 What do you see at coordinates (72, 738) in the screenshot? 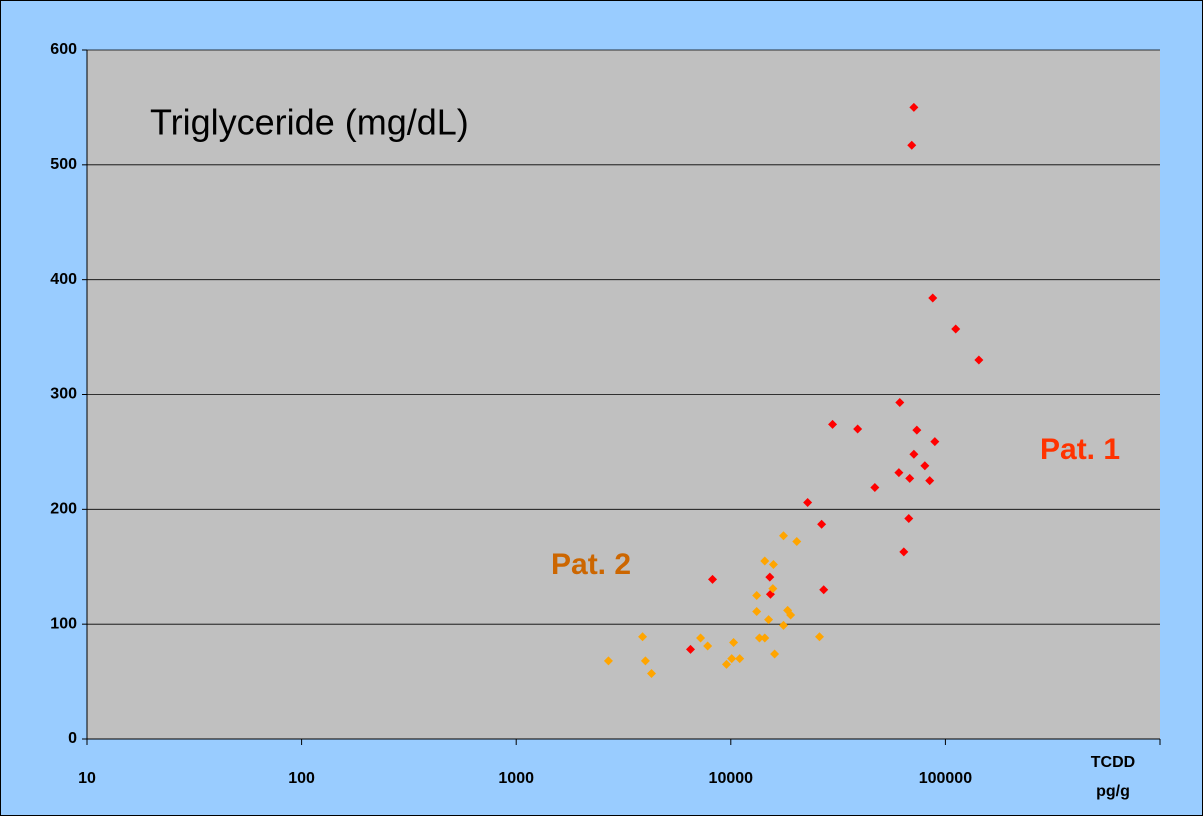
I see `y-tick-label: 0` at bounding box center [72, 738].